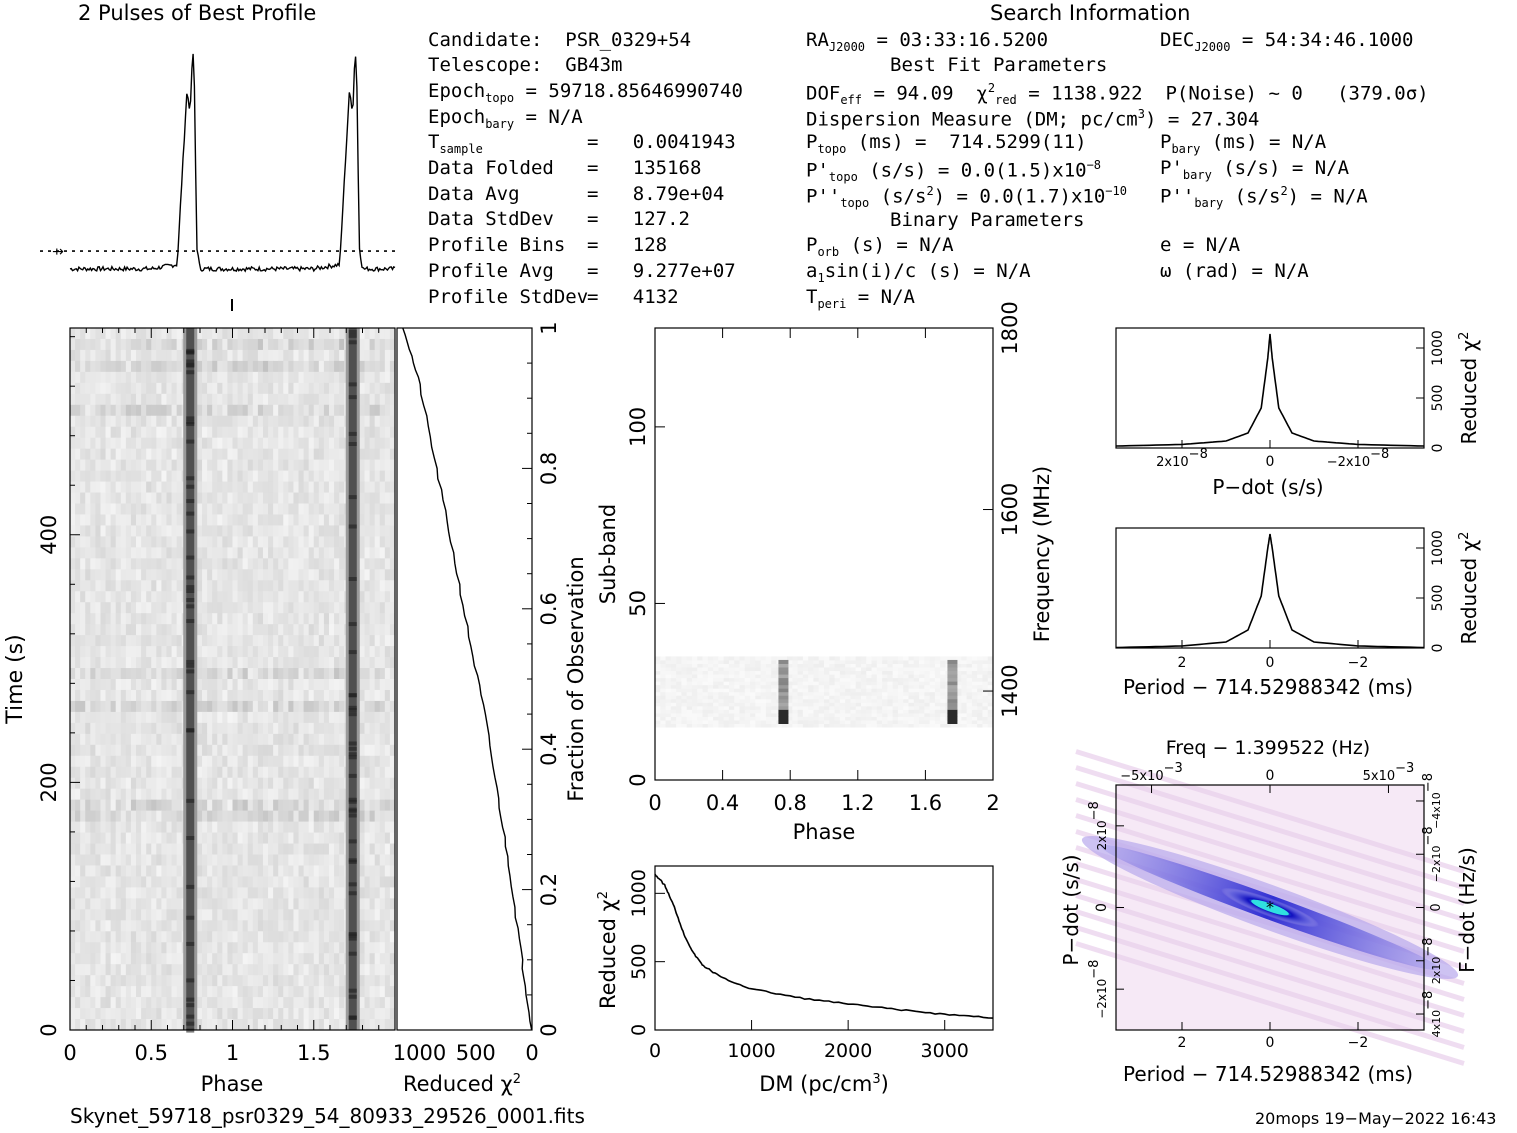 The width and height of the screenshot is (1517, 1133). I want to click on profile-title: 2 Pulses of Best Profile, so click(197, 13).